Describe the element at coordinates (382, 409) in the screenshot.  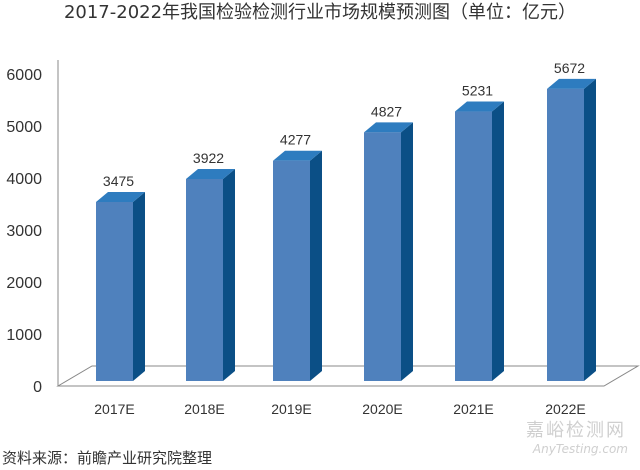
I see `x-tick-label: 2020E` at that location.